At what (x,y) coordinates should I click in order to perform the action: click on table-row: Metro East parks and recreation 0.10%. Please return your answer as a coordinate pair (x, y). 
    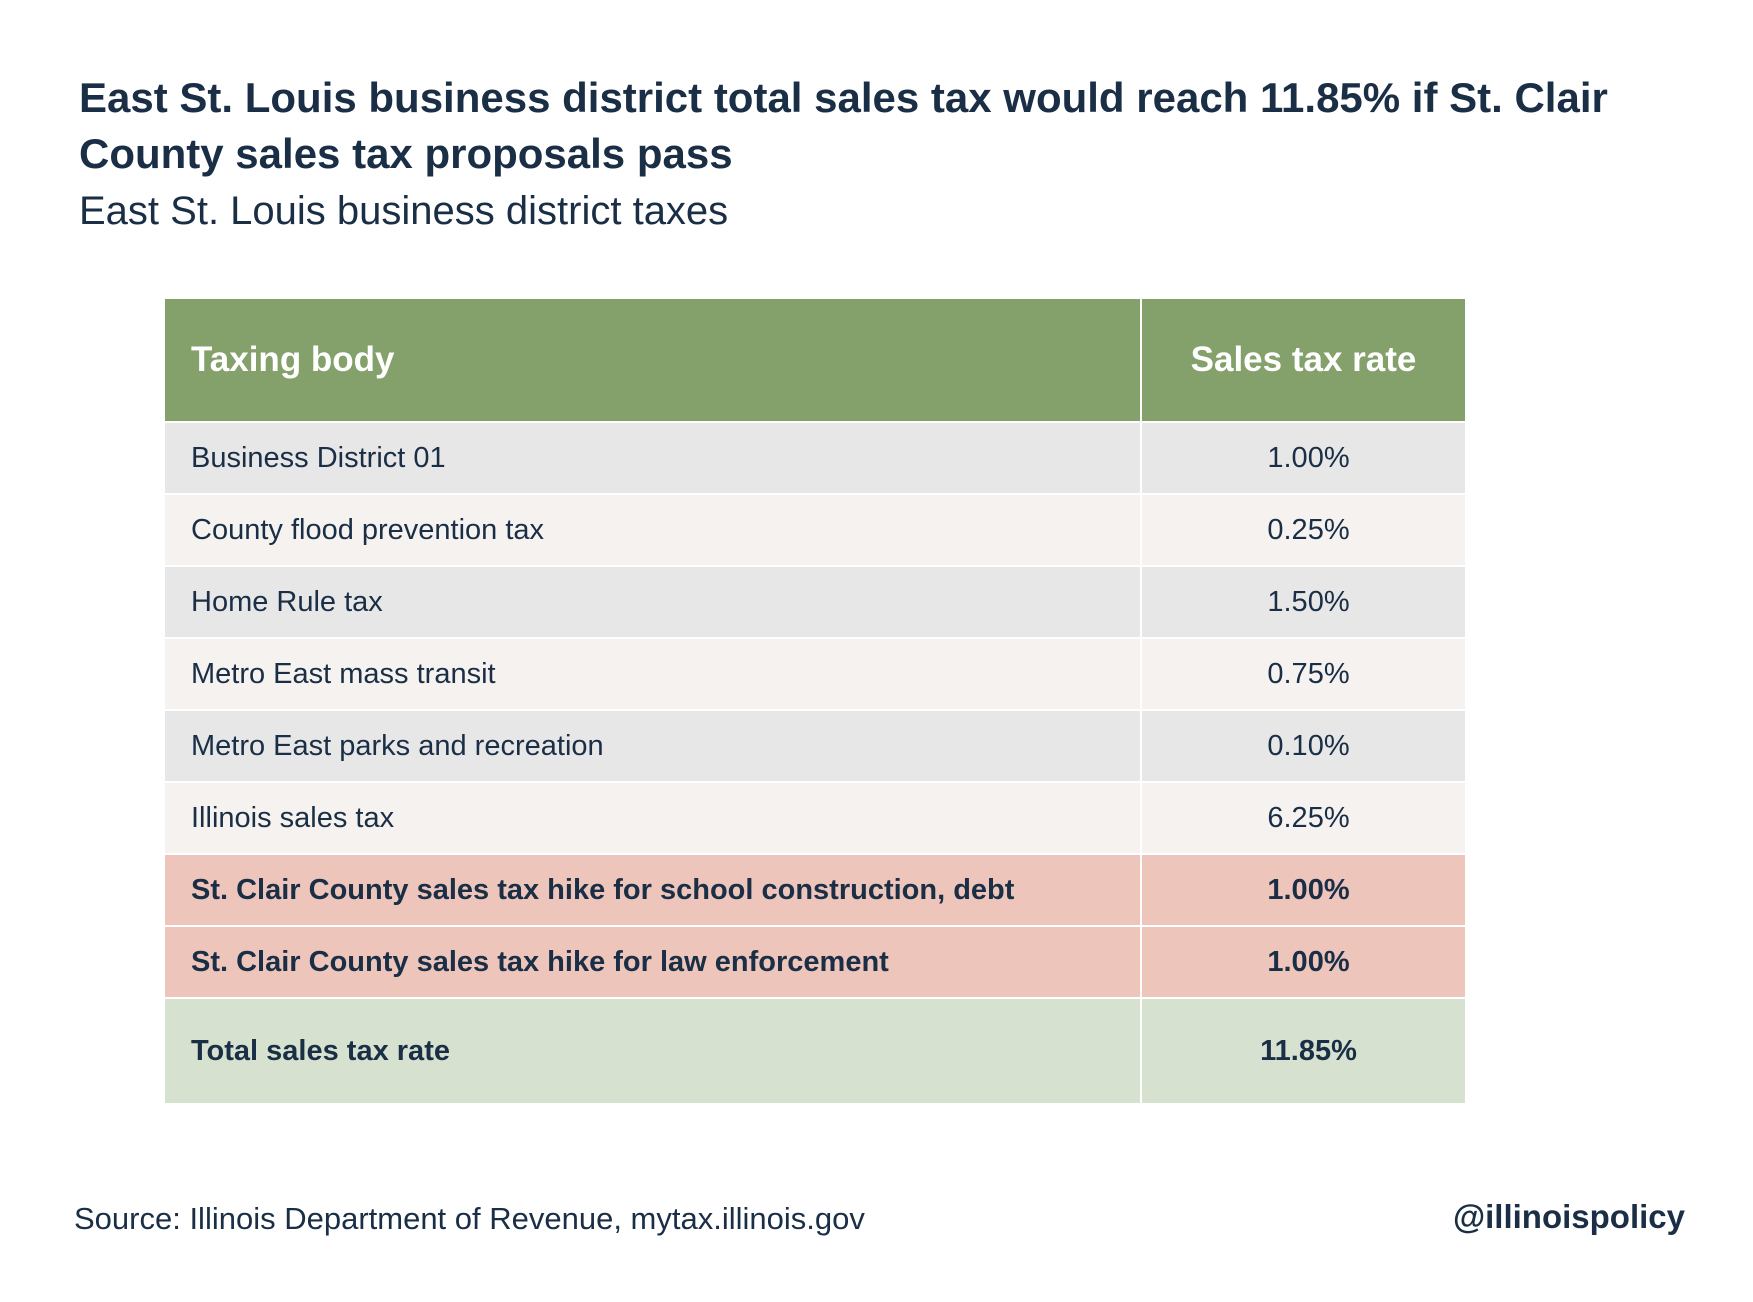
    Looking at the image, I should click on (815, 746).